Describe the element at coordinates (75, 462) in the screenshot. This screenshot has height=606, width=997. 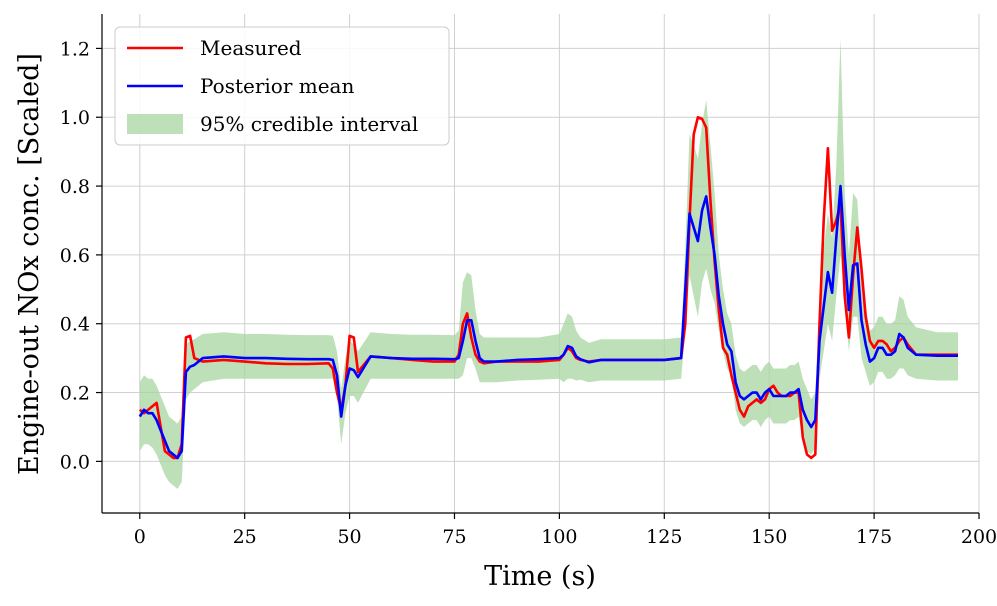
I see `y-tick-label: 0.0` at that location.